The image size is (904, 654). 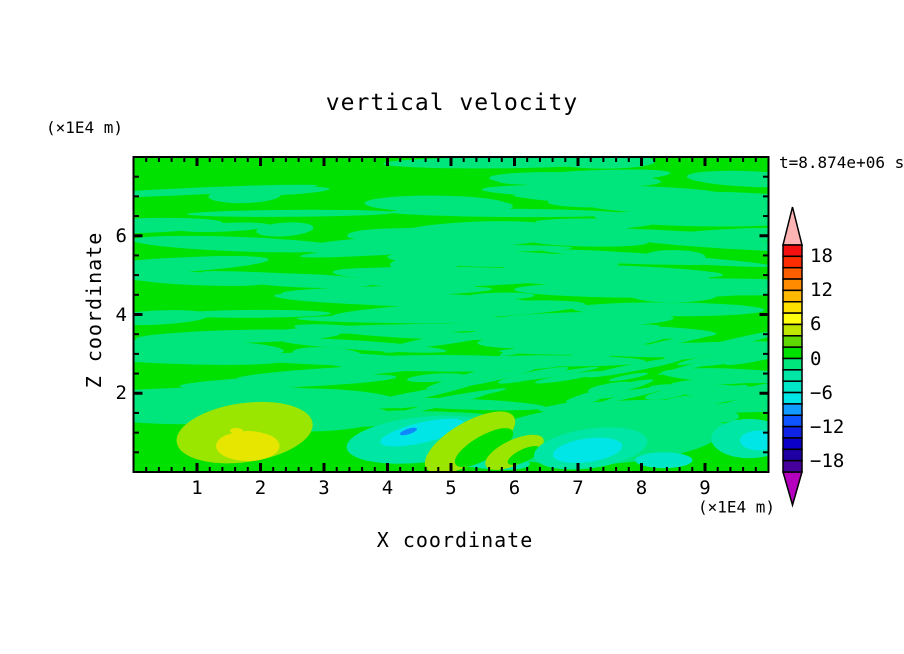 I want to click on x-tick-label-2: 2, so click(x=260, y=488).